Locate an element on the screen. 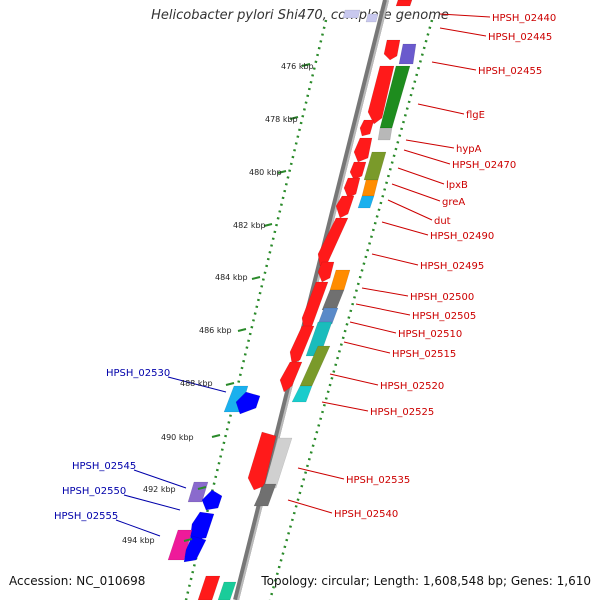 The width and height of the screenshot is (600, 600). gene-label-forward: HPSH_02525 is located at coordinates (402, 412).